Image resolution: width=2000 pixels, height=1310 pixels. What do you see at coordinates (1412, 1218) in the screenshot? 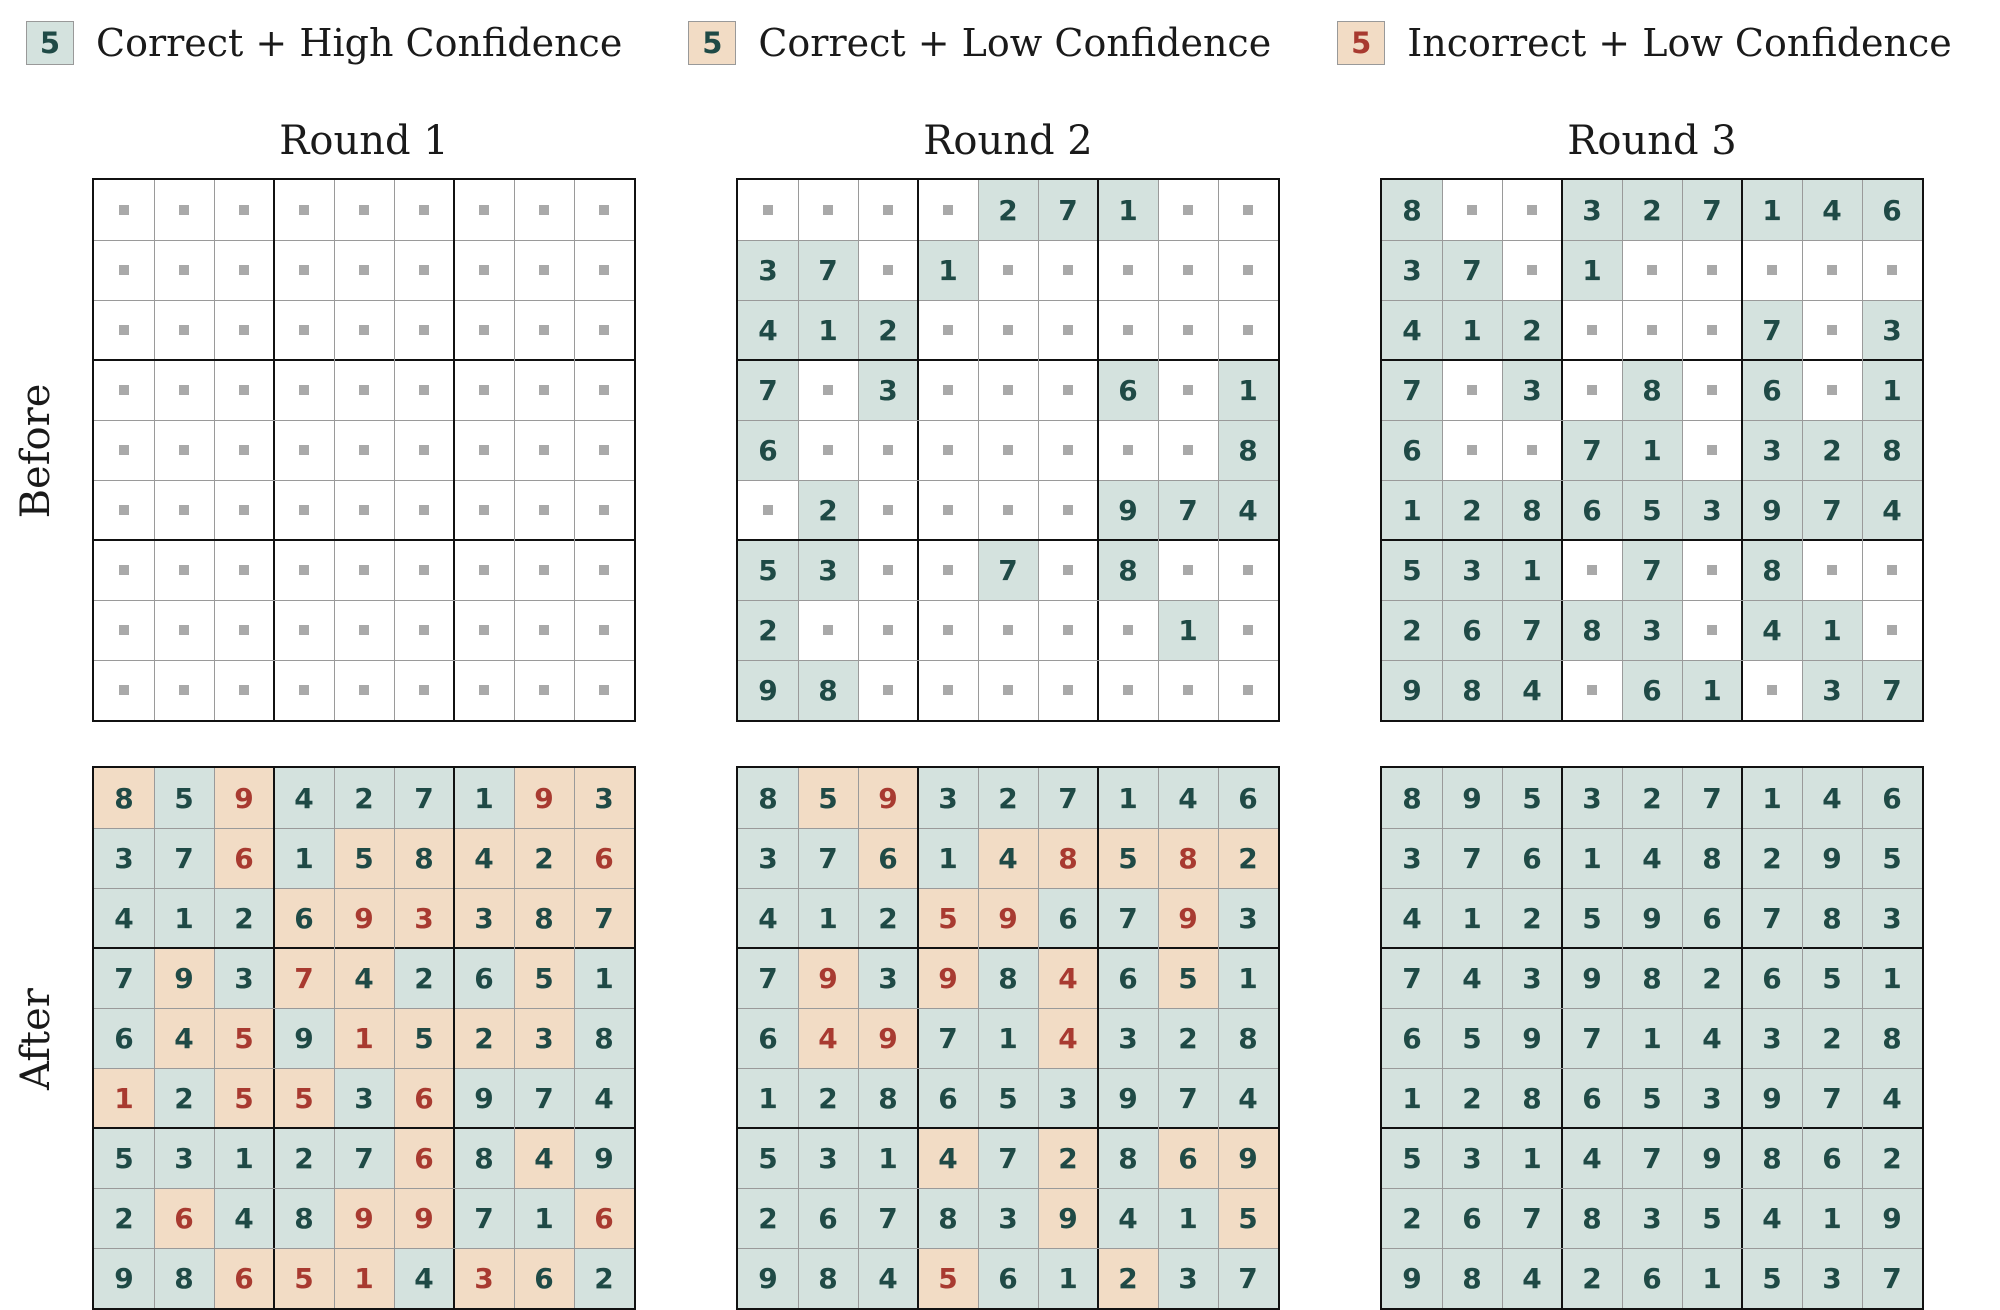
I see `sudoku-cell: 2` at bounding box center [1412, 1218].